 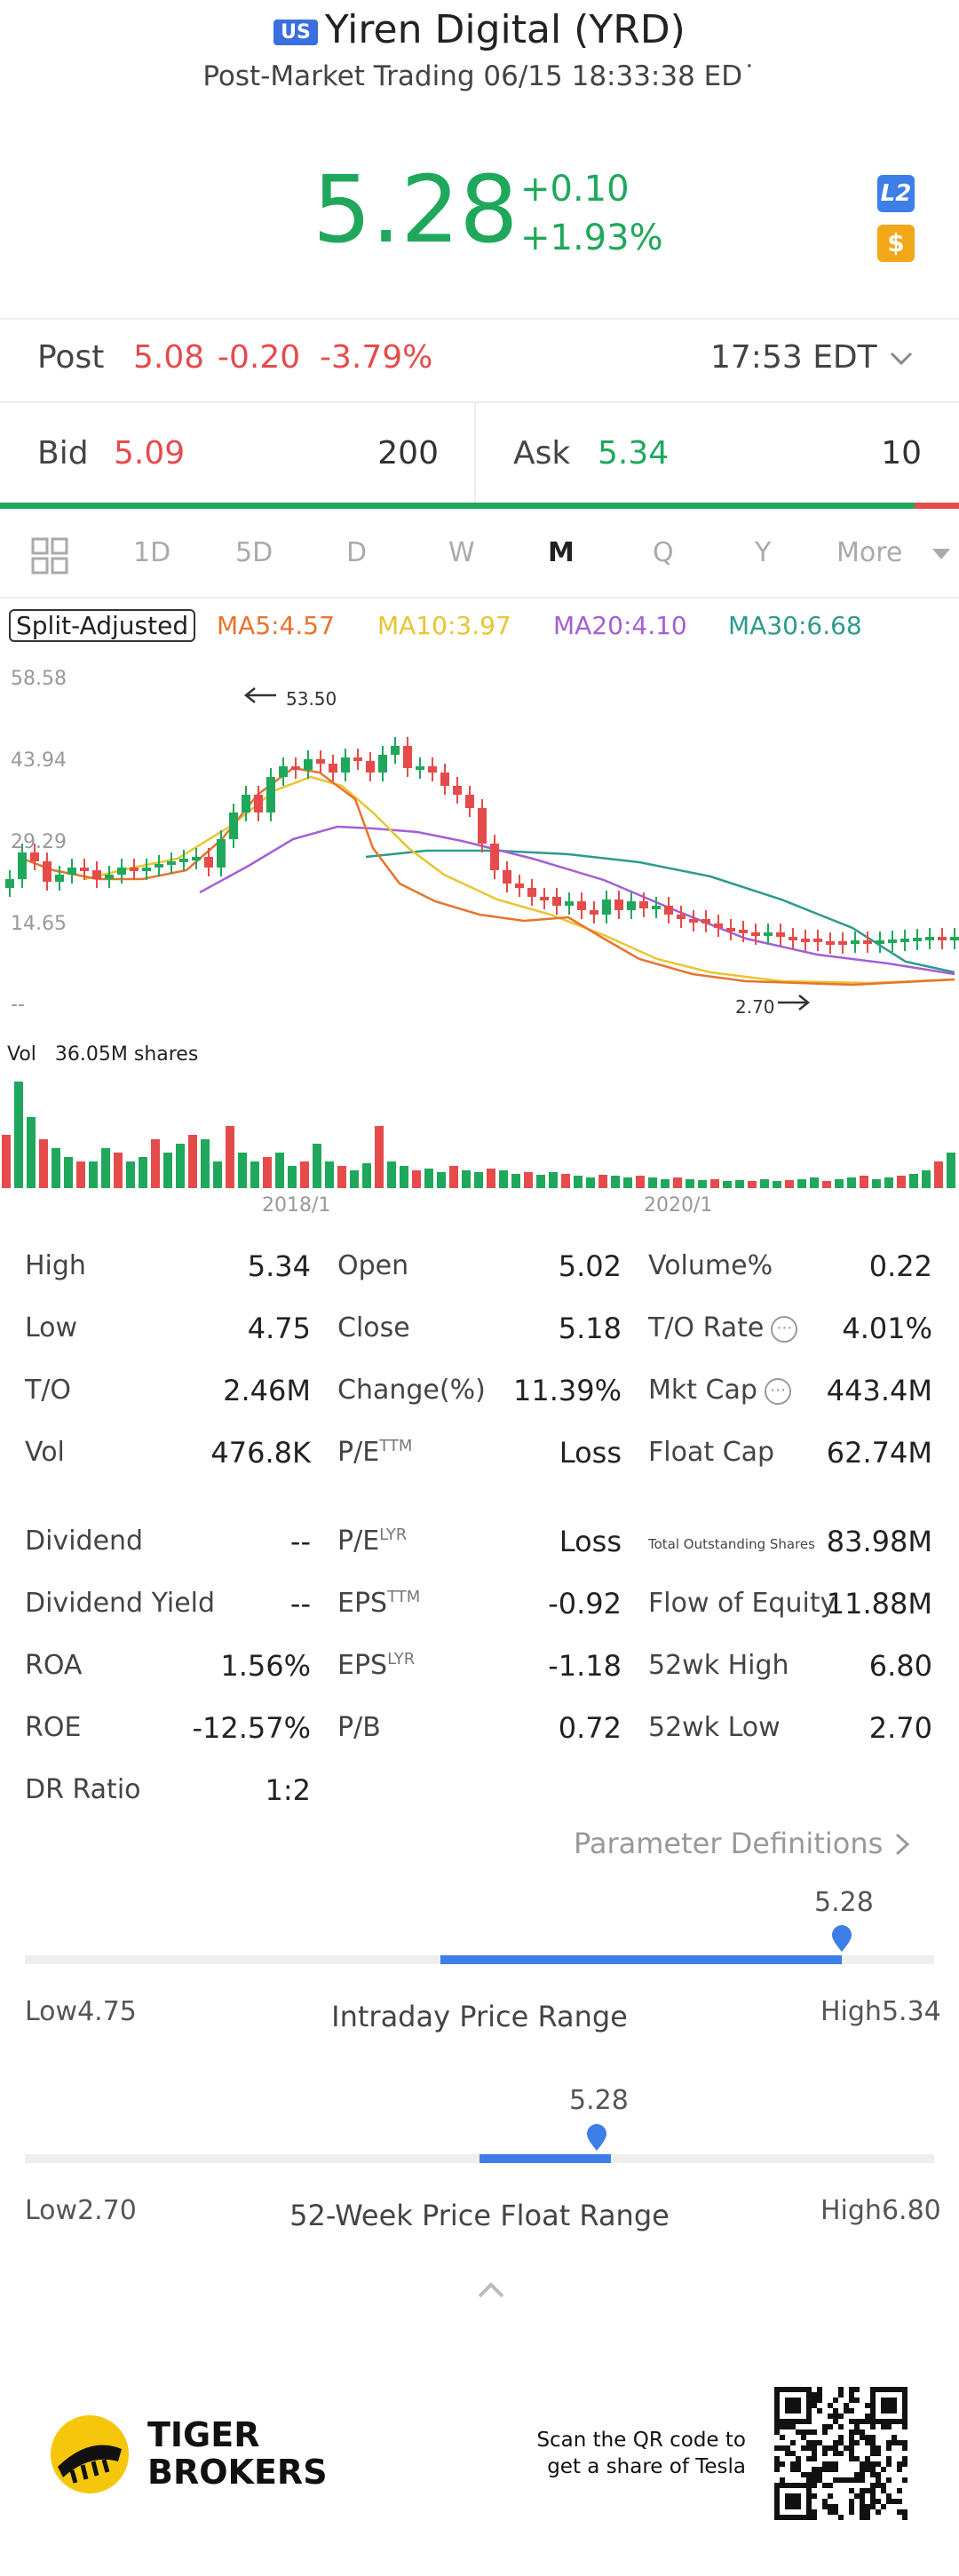 I want to click on chevron-up-icon, so click(x=491, y=2290).